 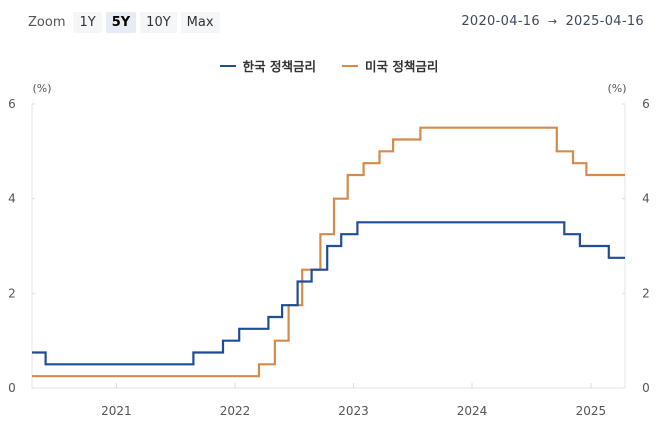 What do you see at coordinates (646, 104) in the screenshot?
I see `y-tick-right: 6` at bounding box center [646, 104].